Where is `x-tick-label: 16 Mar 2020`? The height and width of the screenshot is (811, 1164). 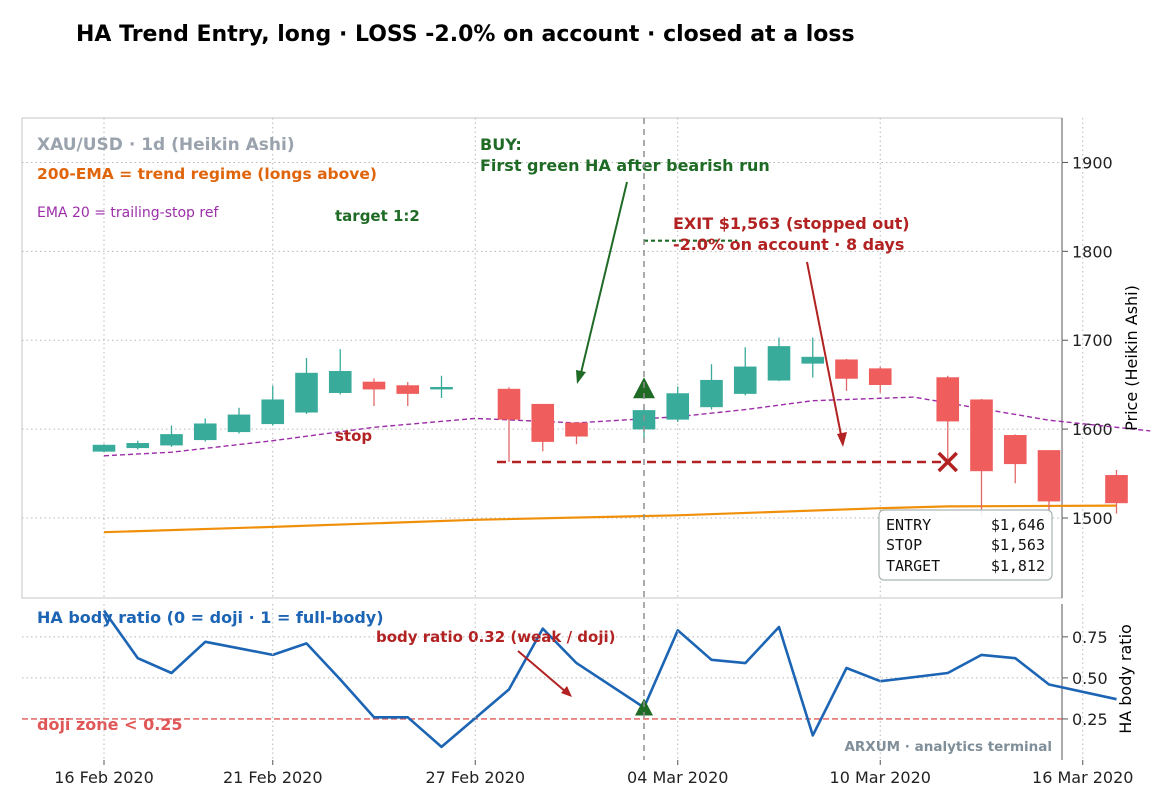 x-tick-label: 16 Mar 2020 is located at coordinates (1082, 777).